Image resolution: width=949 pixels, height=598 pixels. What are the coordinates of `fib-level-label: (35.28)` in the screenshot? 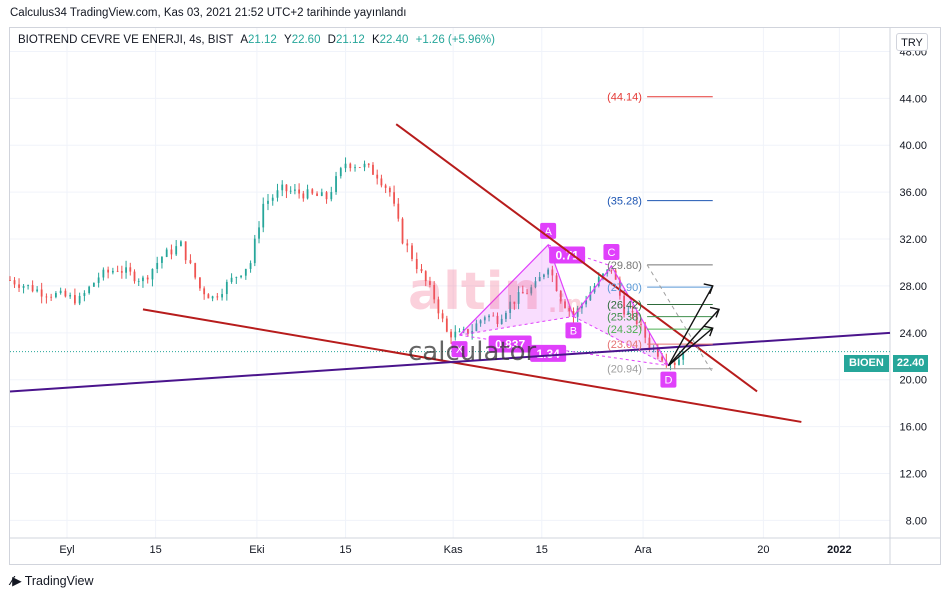 It's located at (624, 202).